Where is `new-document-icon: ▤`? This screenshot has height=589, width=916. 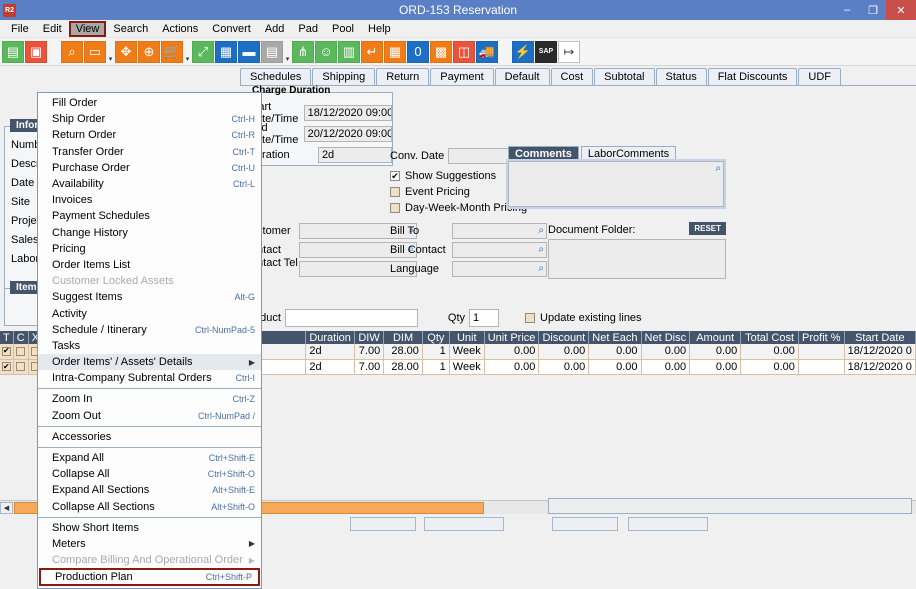 new-document-icon: ▤ is located at coordinates (13, 51).